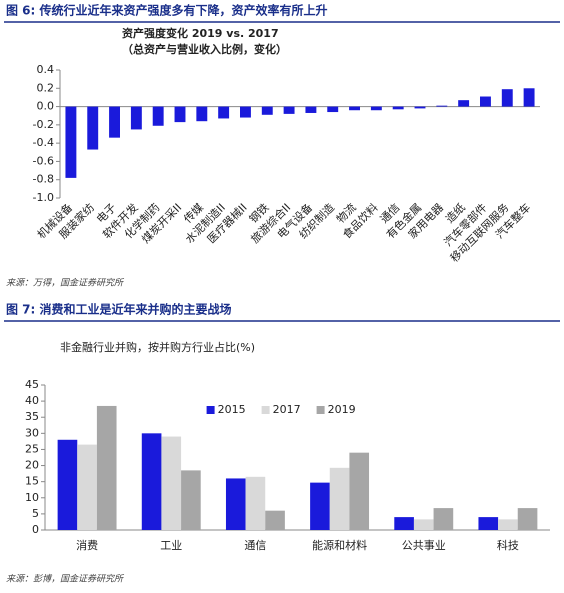  Describe the element at coordinates (32, 416) in the screenshot. I see `y-tick-label: 35` at that location.